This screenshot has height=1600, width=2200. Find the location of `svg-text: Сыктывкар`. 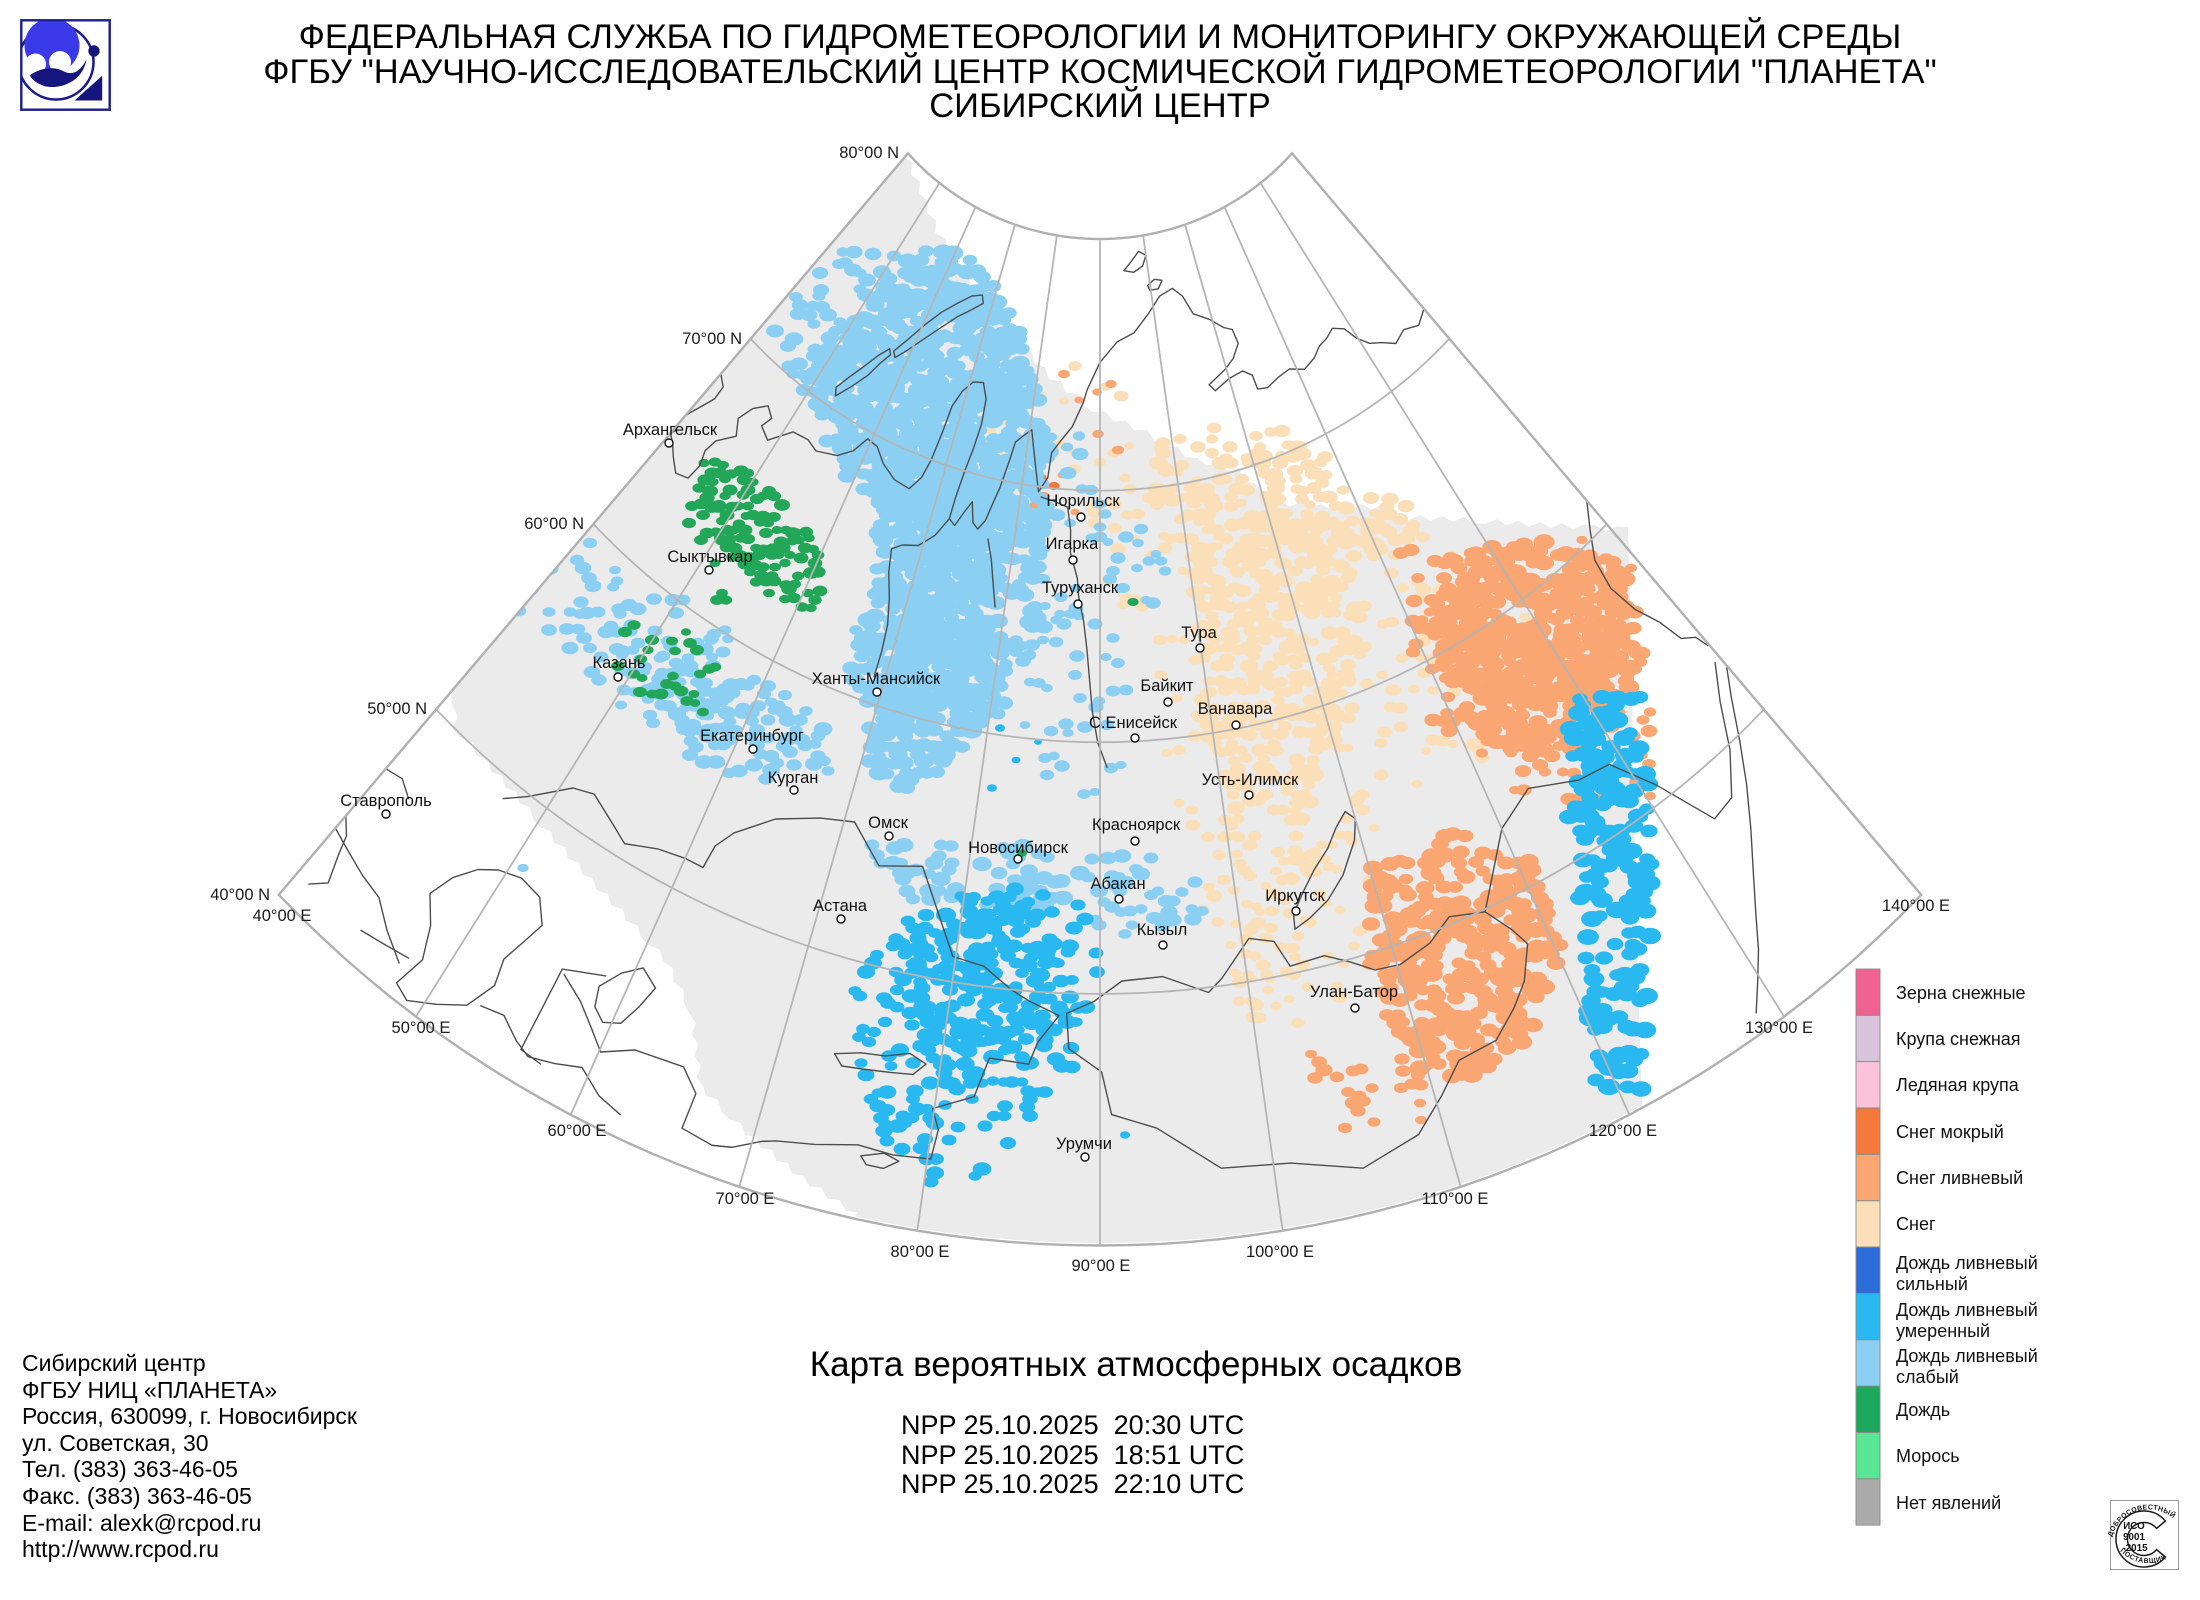

svg-text: Сыктывкар is located at coordinates (709, 557).